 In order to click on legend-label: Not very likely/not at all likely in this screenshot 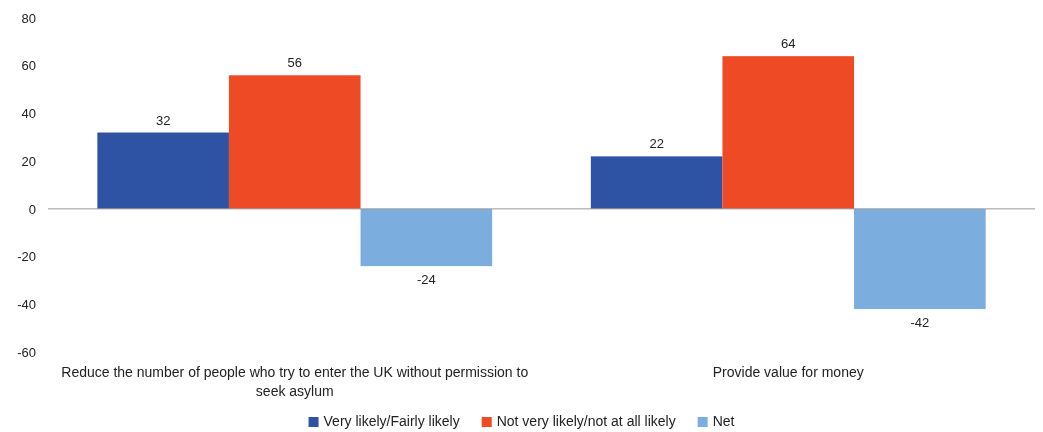, I will do `click(586, 421)`.